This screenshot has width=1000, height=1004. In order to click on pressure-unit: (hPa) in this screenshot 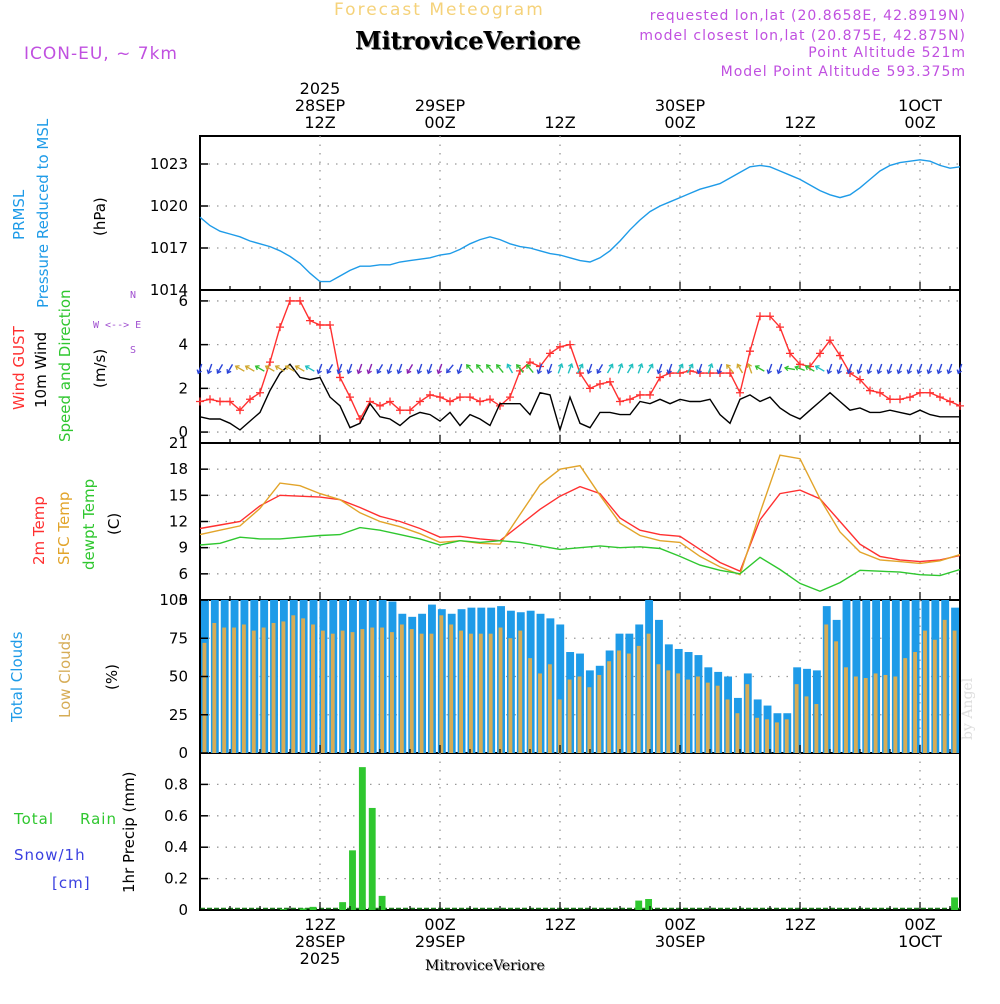, I will do `click(100, 216)`.